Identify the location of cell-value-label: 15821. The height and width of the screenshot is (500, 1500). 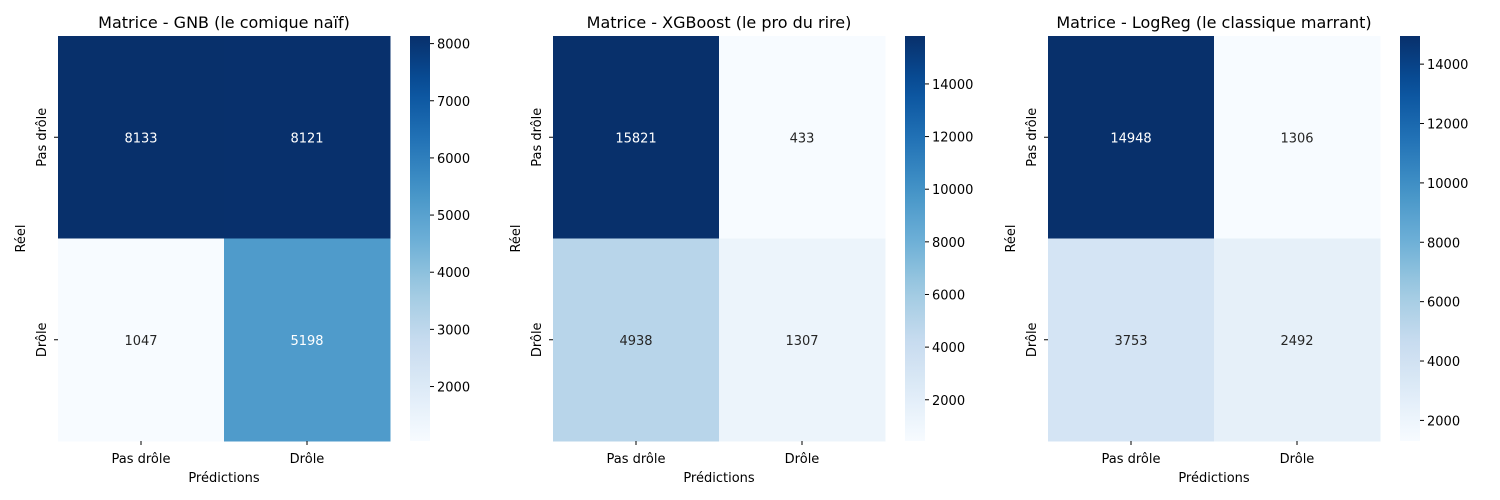
(635, 138).